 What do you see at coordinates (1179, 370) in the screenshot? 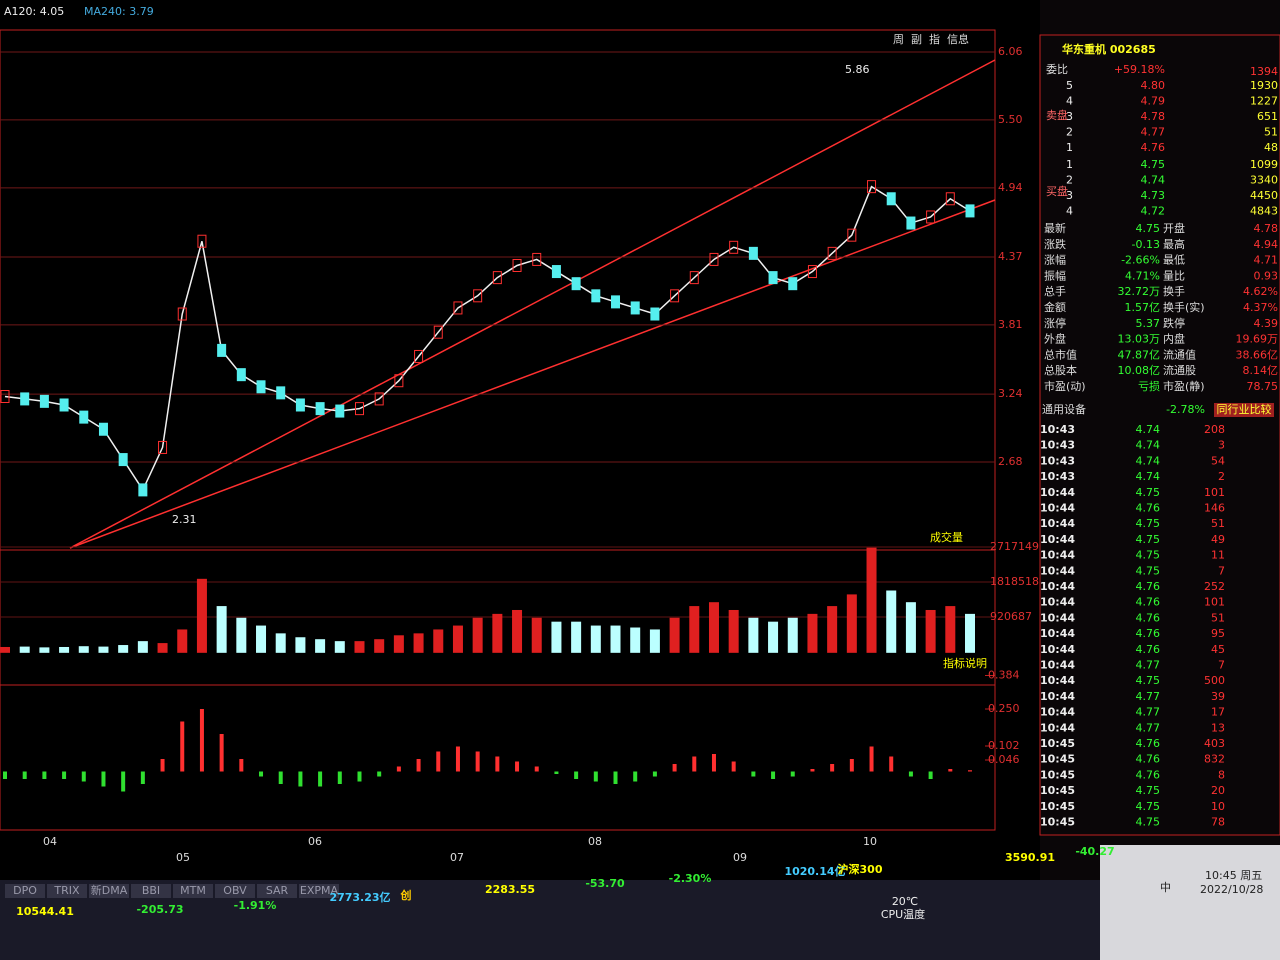
I see `stat-label: 流通股` at bounding box center [1179, 370].